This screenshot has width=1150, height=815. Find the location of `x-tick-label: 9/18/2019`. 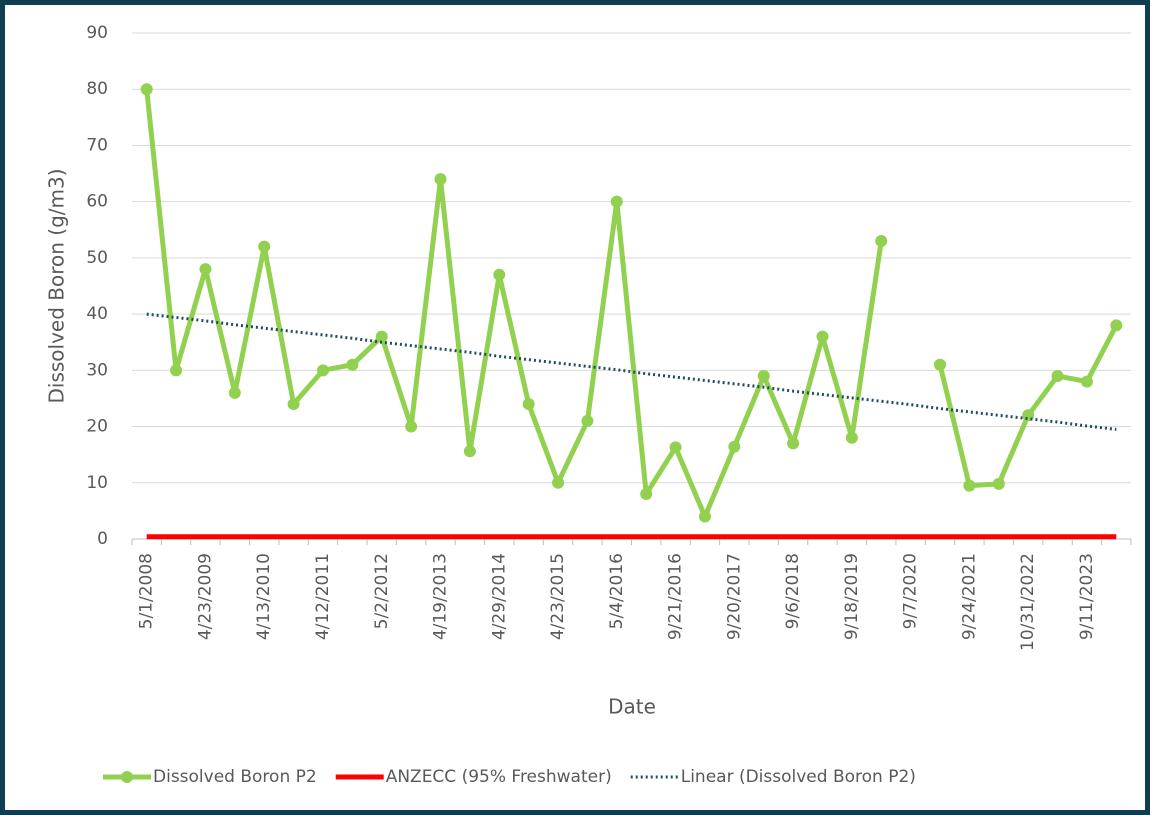

x-tick-label: 9/18/2019 is located at coordinates (852, 596).